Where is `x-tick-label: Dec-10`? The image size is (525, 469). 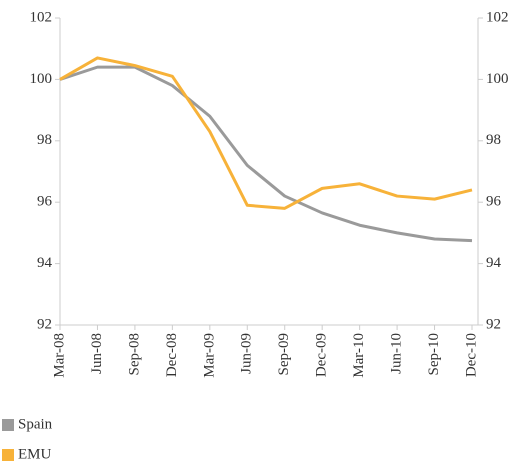
x-tick-label: Dec-10 is located at coordinates (471, 355).